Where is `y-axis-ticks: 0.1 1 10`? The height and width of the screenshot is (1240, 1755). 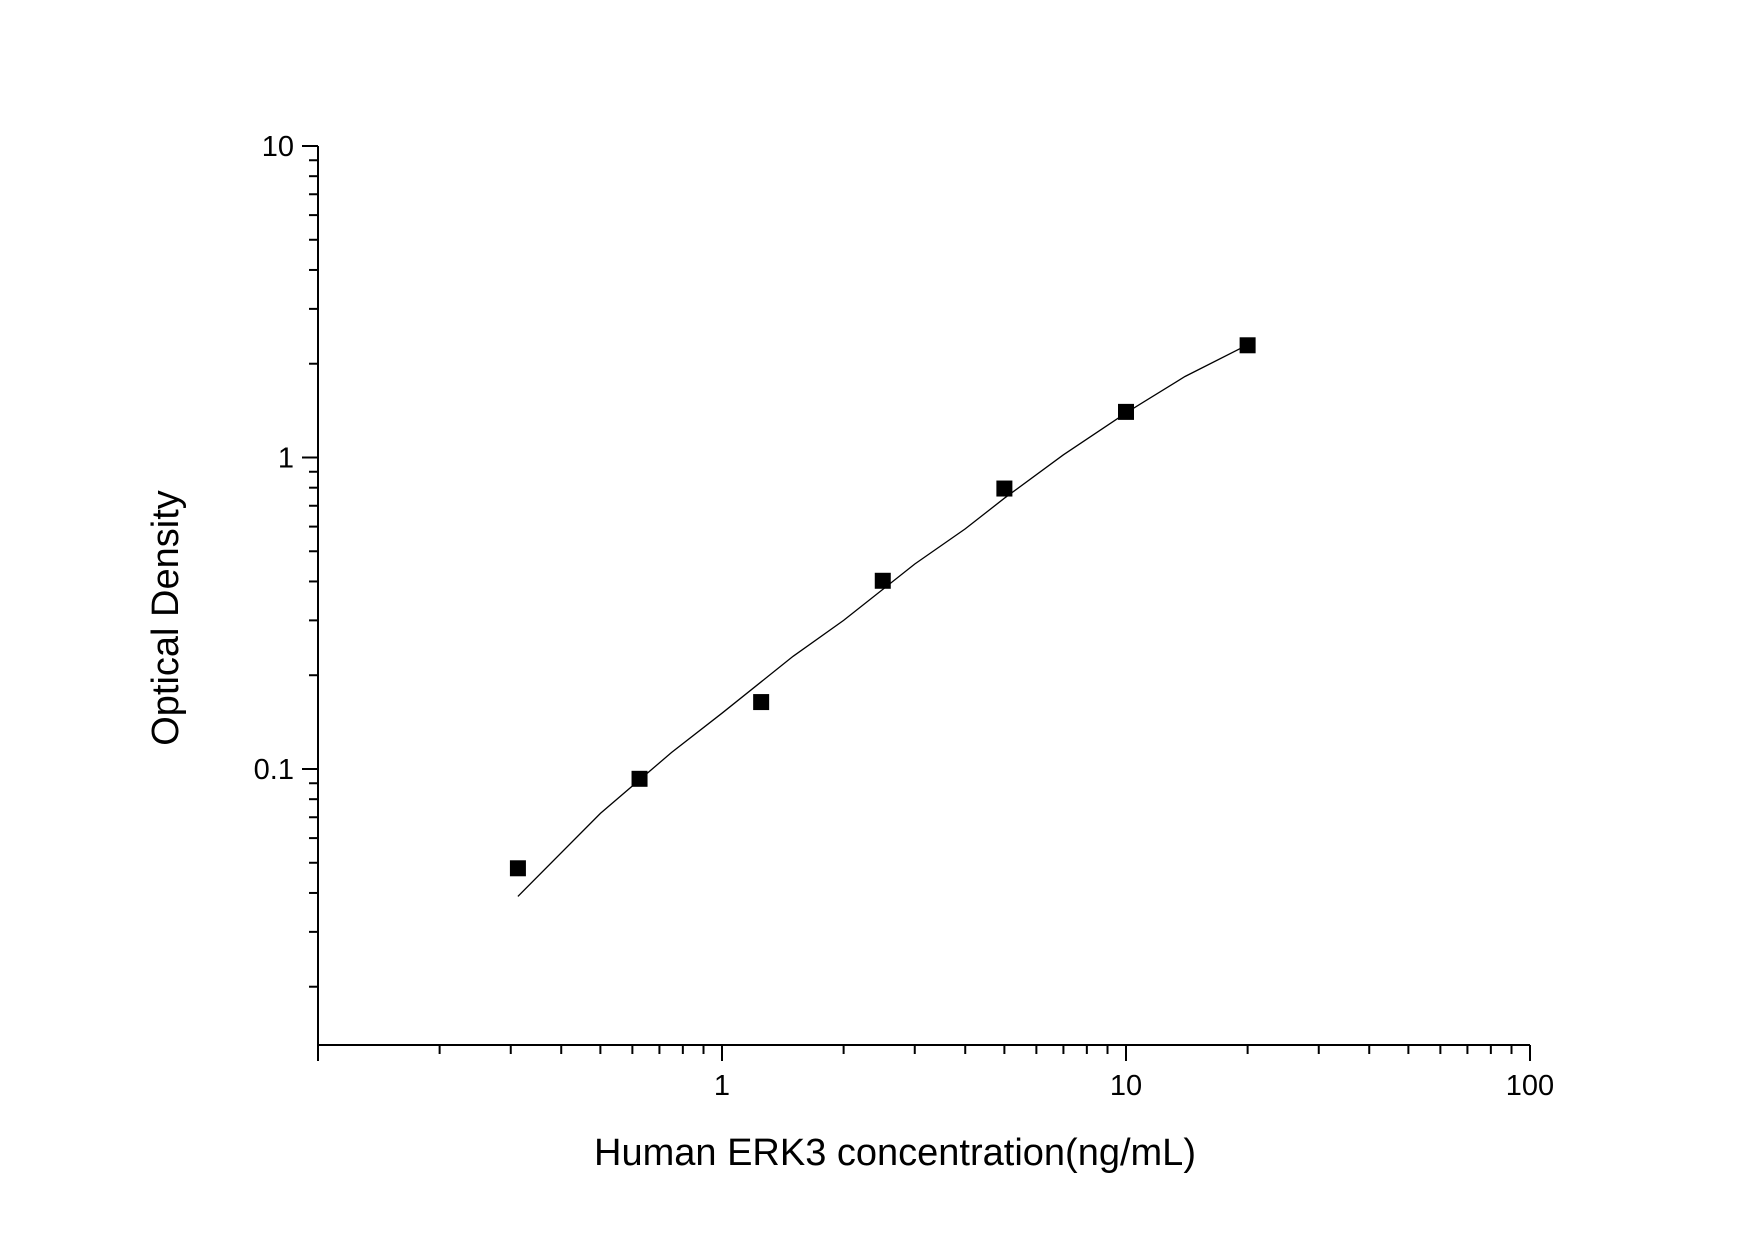
y-axis-ticks: 0.1 1 10 is located at coordinates (286, 559).